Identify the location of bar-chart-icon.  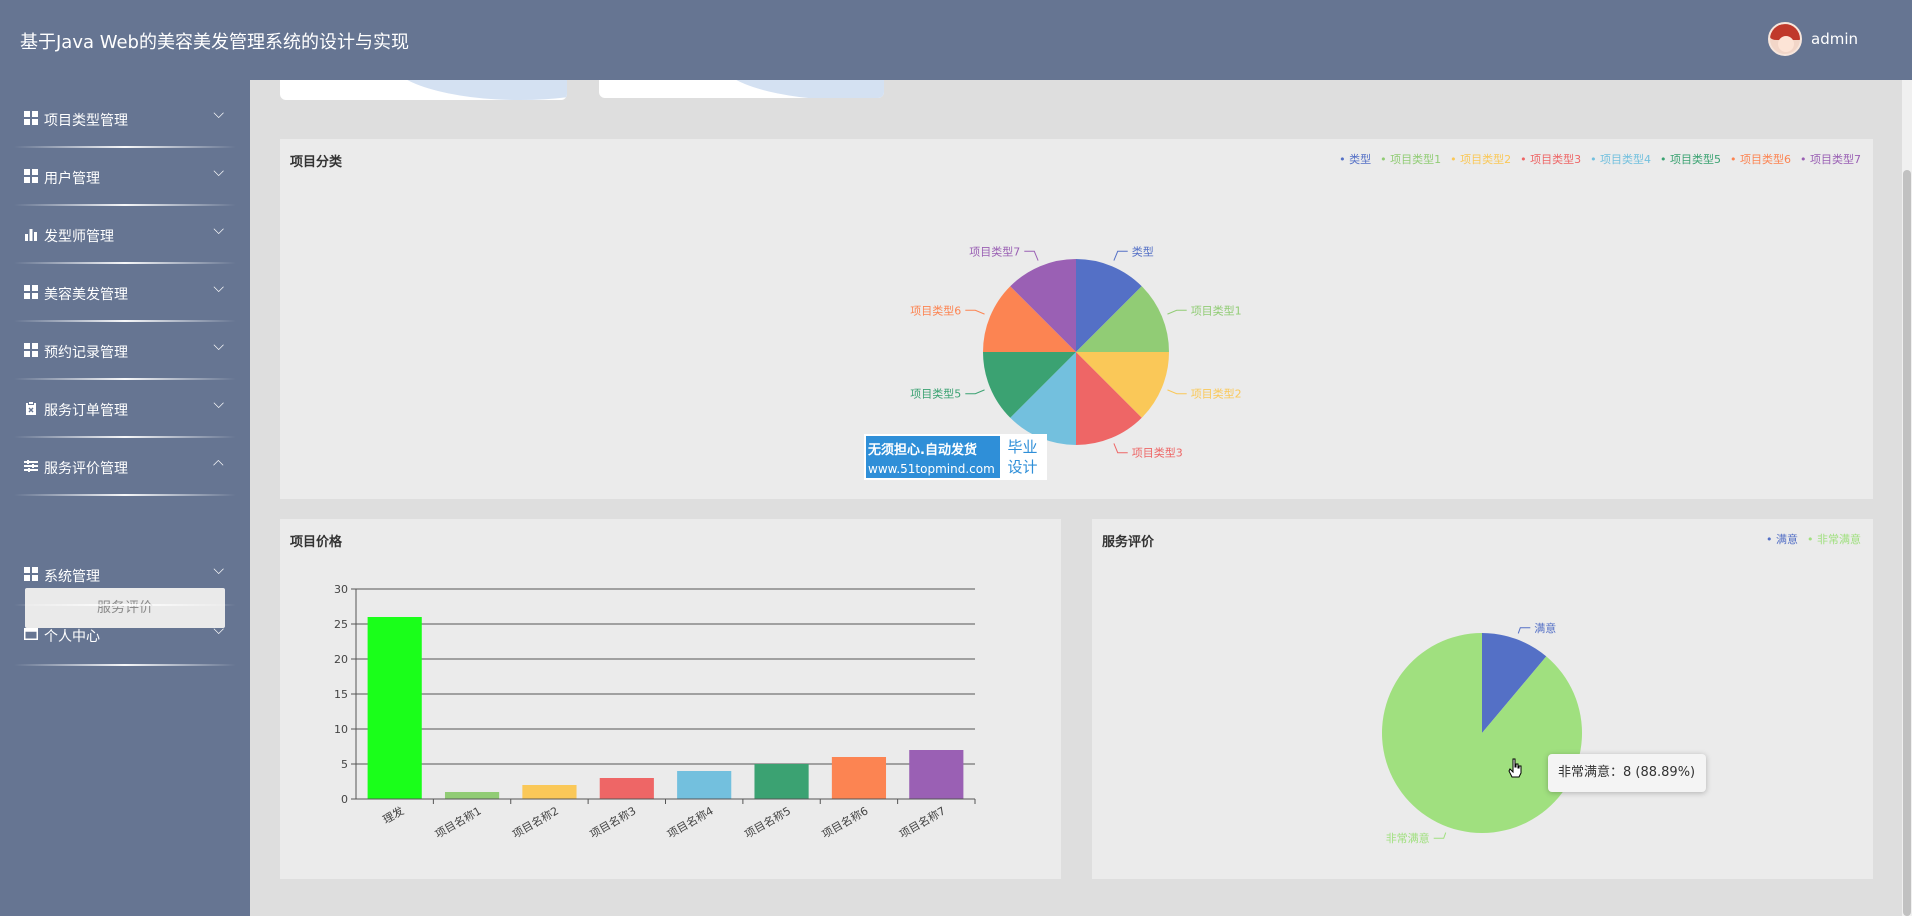
(31, 235).